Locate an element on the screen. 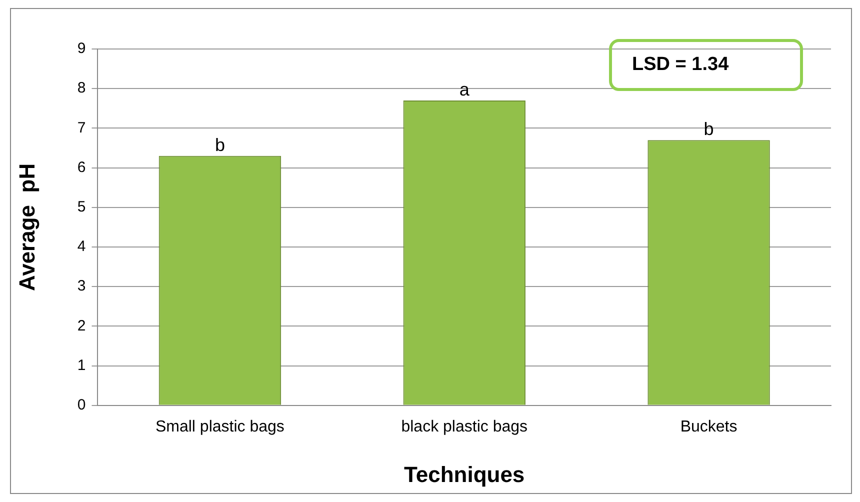  y-tick-label: 4 is located at coordinates (81, 247).